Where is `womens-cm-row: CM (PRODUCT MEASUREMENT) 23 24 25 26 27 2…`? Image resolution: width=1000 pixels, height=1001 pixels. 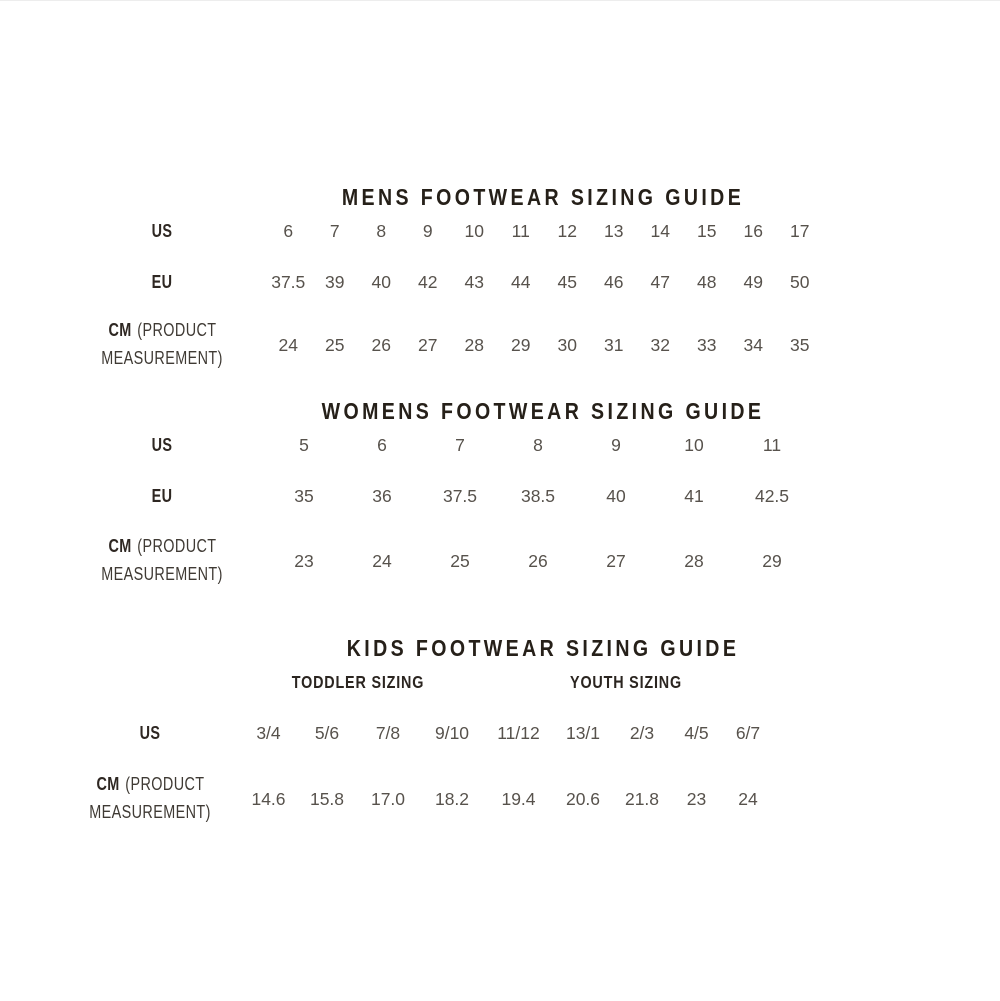
womens-cm-row: CM (PRODUCT MEASUREMENT) 23 24 25 26 27 2… is located at coordinates (435, 561).